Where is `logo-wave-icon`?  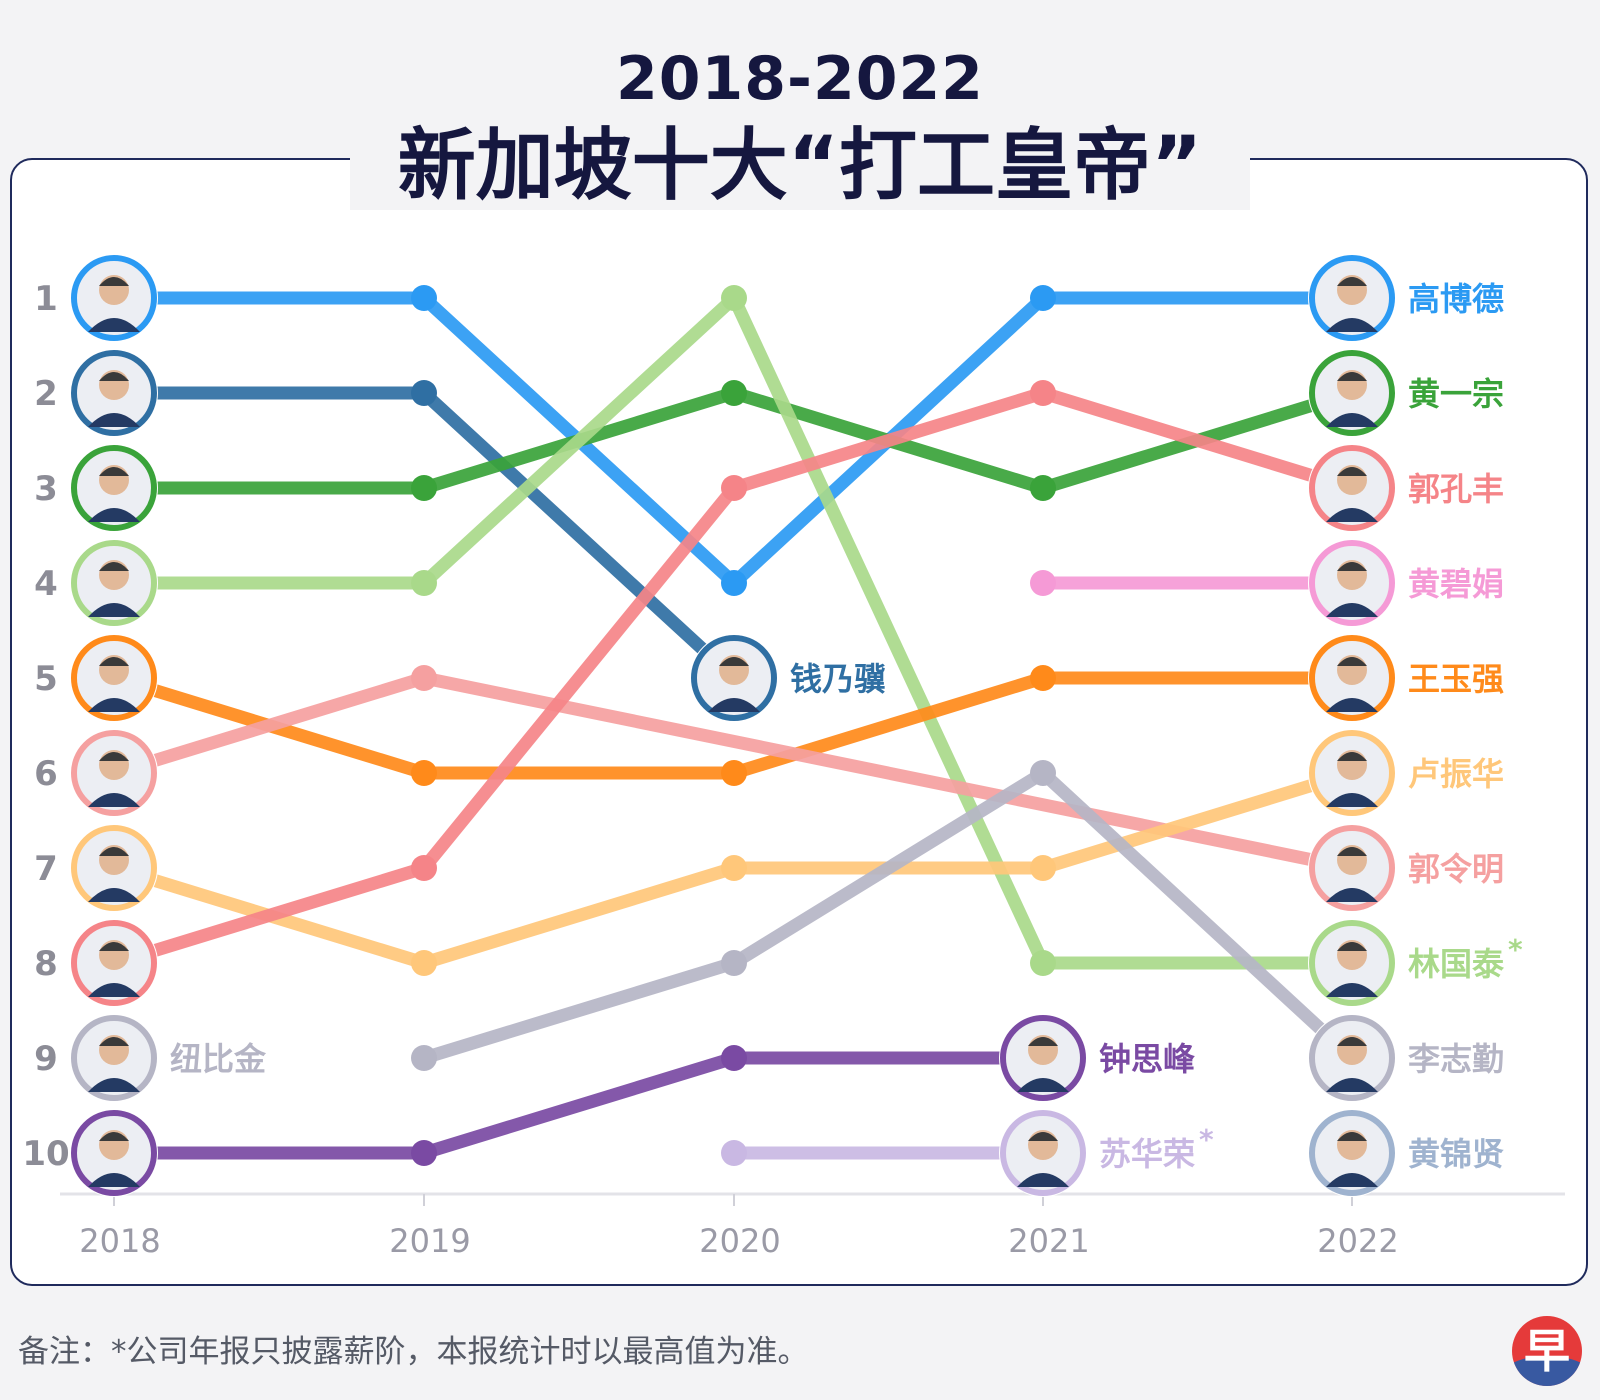 logo-wave-icon is located at coordinates (1547, 1371).